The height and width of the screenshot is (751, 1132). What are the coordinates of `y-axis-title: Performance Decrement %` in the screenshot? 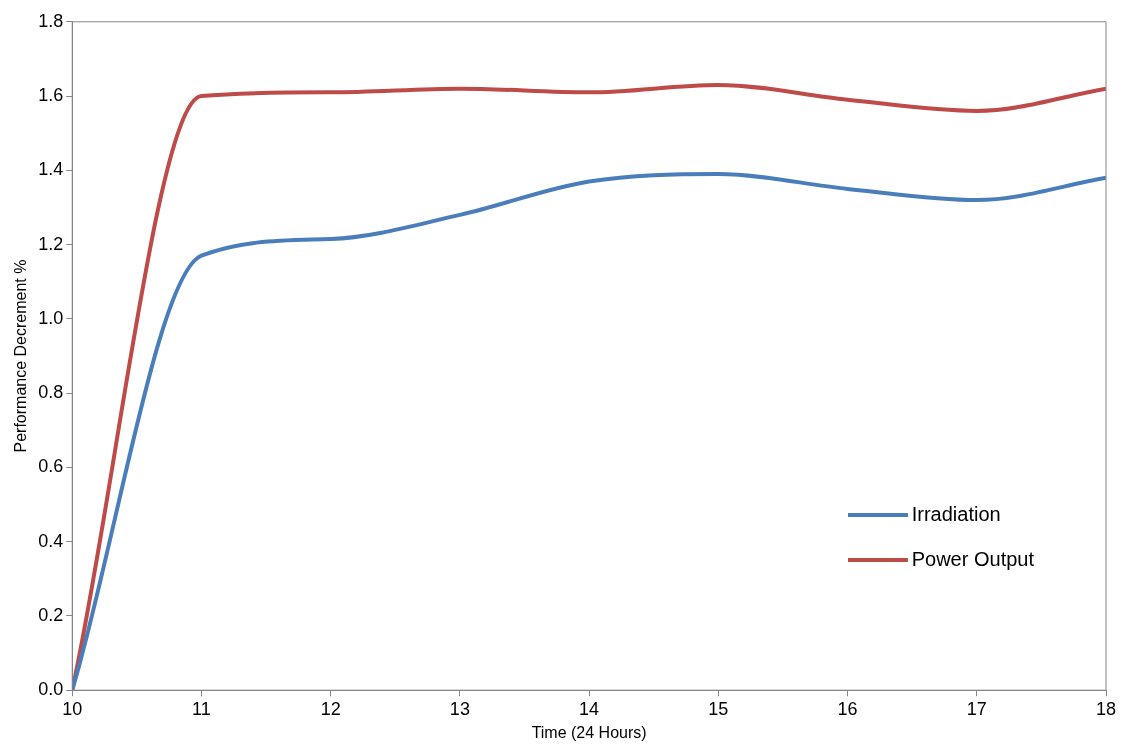 It's located at (21, 356).